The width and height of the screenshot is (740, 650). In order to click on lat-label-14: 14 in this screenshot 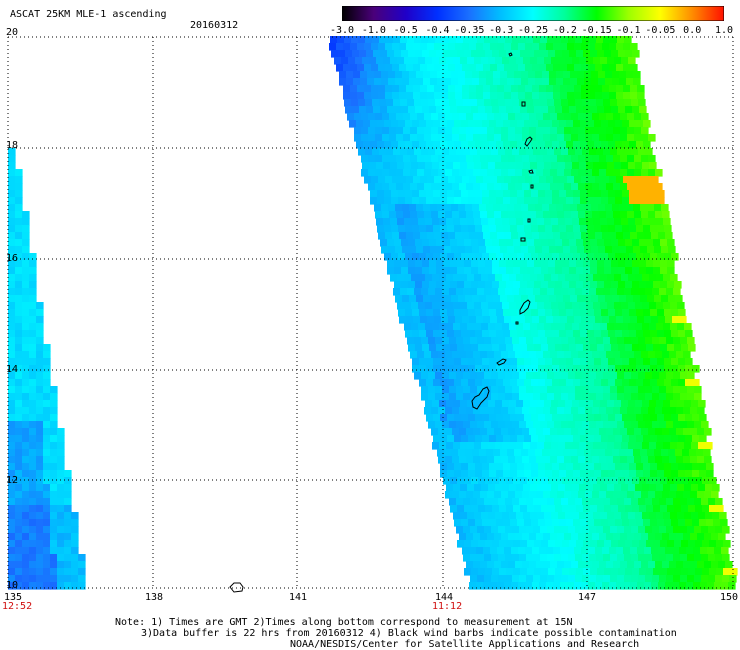, I will do `click(12, 369)`.